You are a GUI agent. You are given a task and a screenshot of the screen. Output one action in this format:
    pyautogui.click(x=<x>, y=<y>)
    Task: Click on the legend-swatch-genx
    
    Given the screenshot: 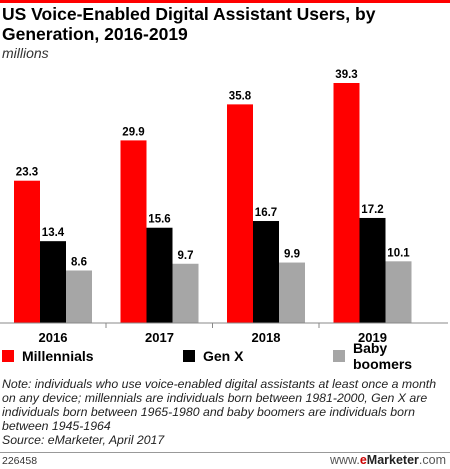 What is the action you would take?
    pyautogui.click(x=189, y=356)
    